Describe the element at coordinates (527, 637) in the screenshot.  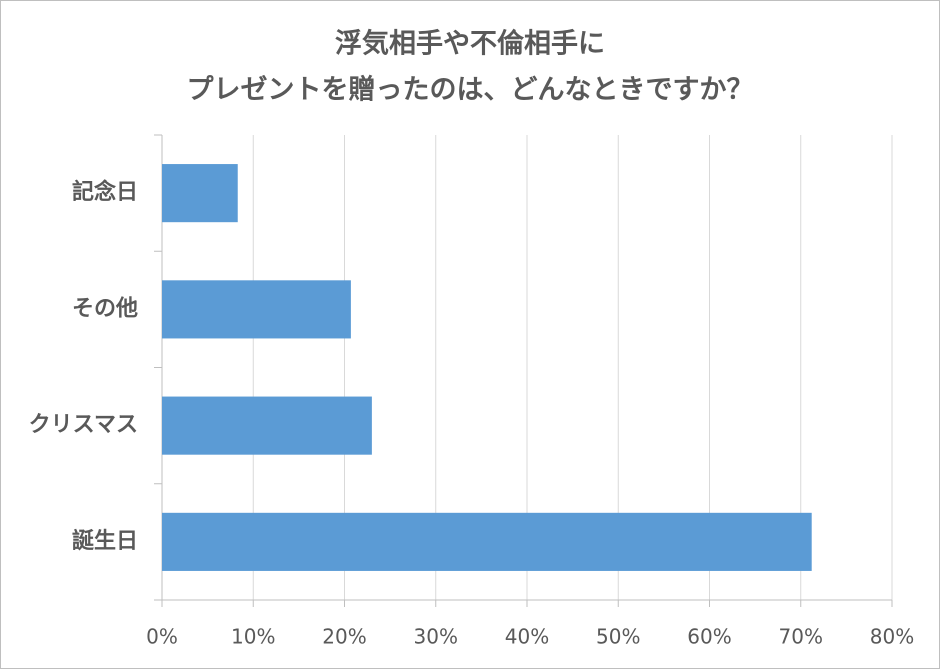
I see `x-tick-label: 40%` at that location.